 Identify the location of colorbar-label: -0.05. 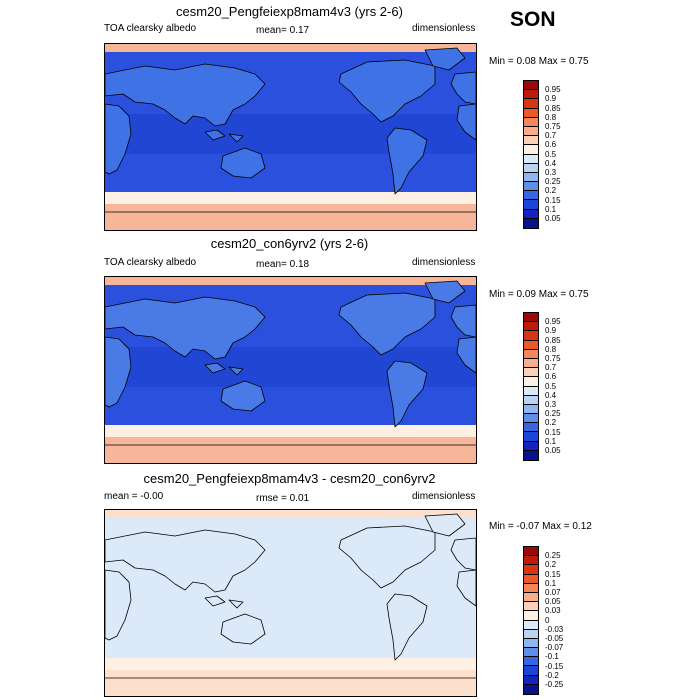
(554, 638).